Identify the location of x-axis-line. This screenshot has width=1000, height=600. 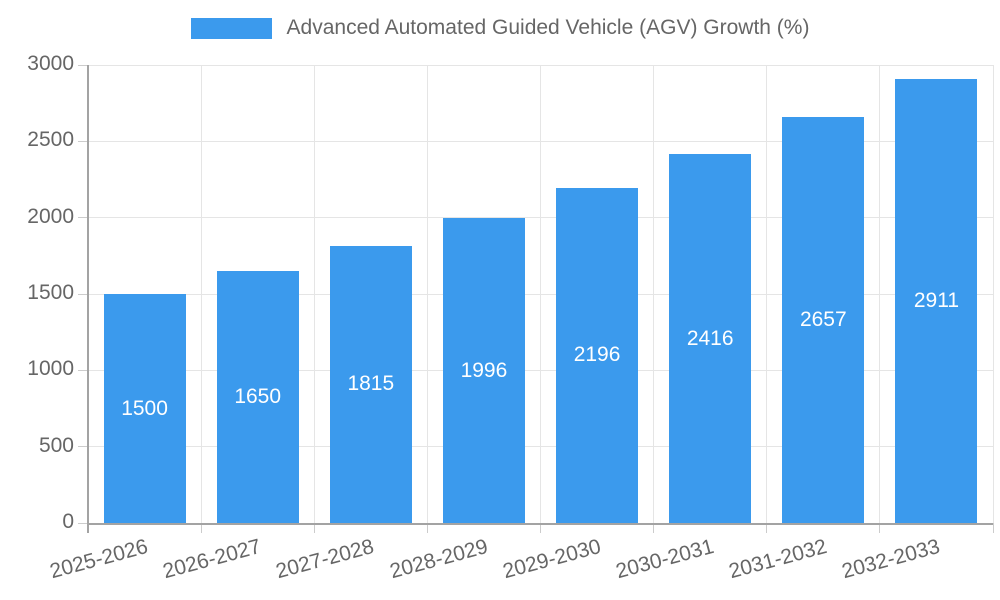
(540, 524).